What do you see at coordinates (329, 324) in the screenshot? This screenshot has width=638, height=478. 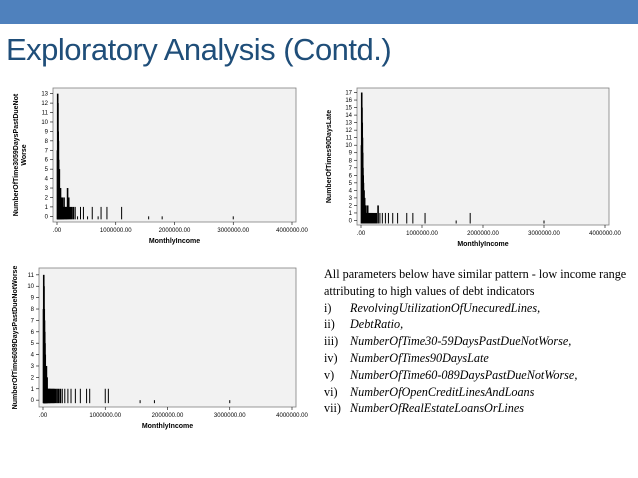 I see `list-item-number: ii)` at bounding box center [329, 324].